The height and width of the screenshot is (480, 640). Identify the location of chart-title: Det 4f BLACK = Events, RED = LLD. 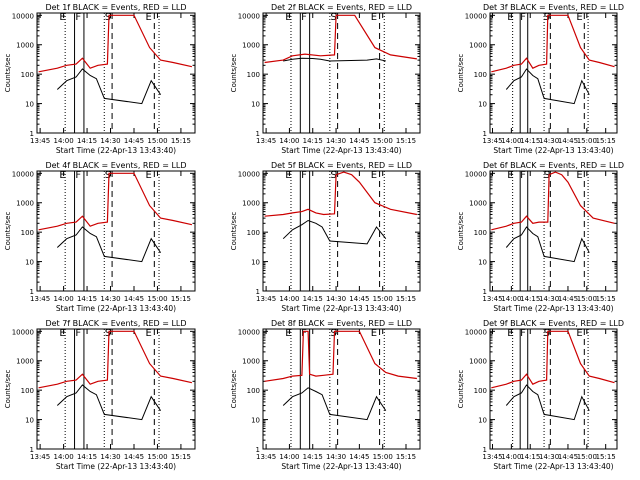
(115, 165).